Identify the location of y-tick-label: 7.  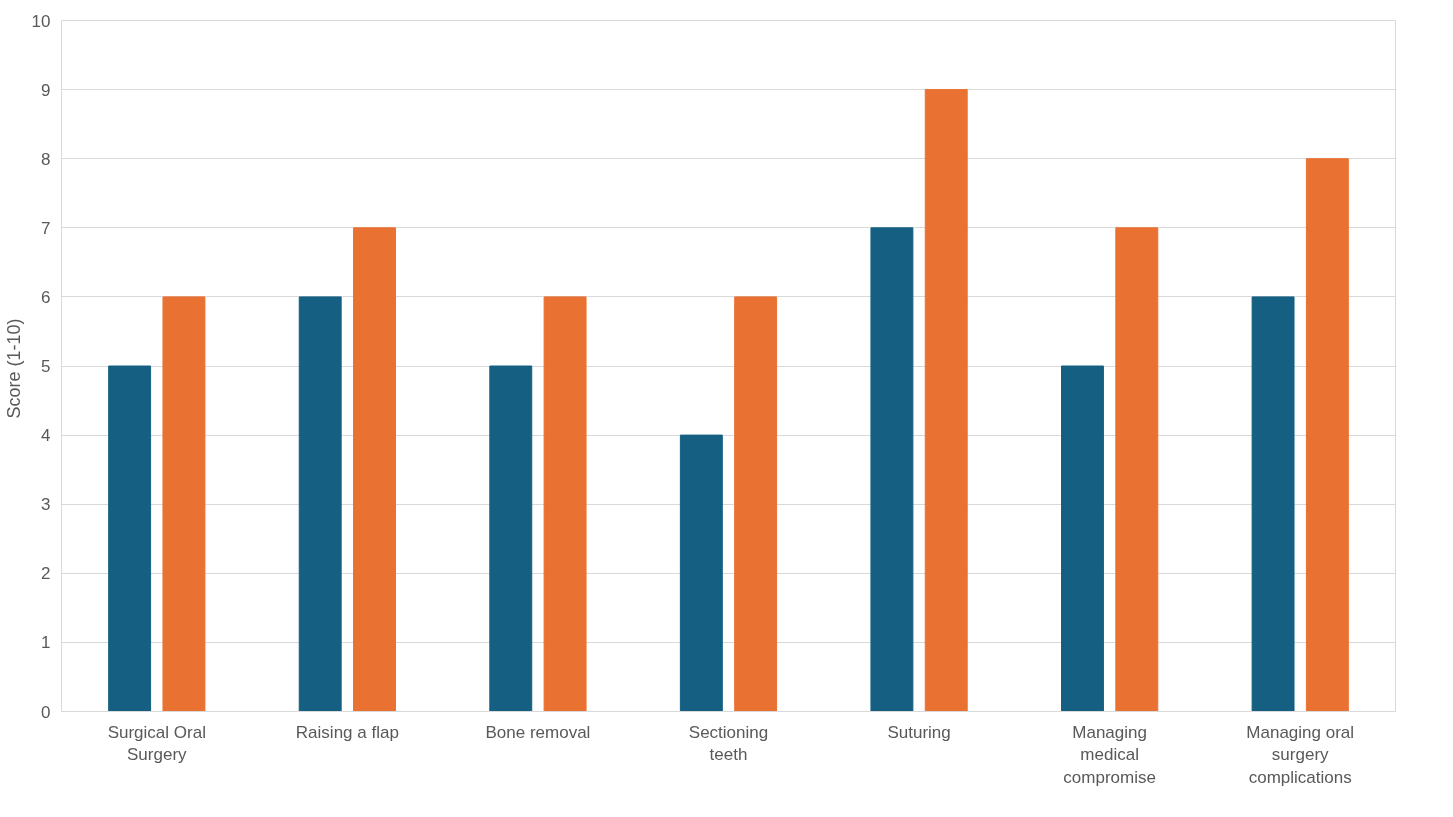
(46, 228).